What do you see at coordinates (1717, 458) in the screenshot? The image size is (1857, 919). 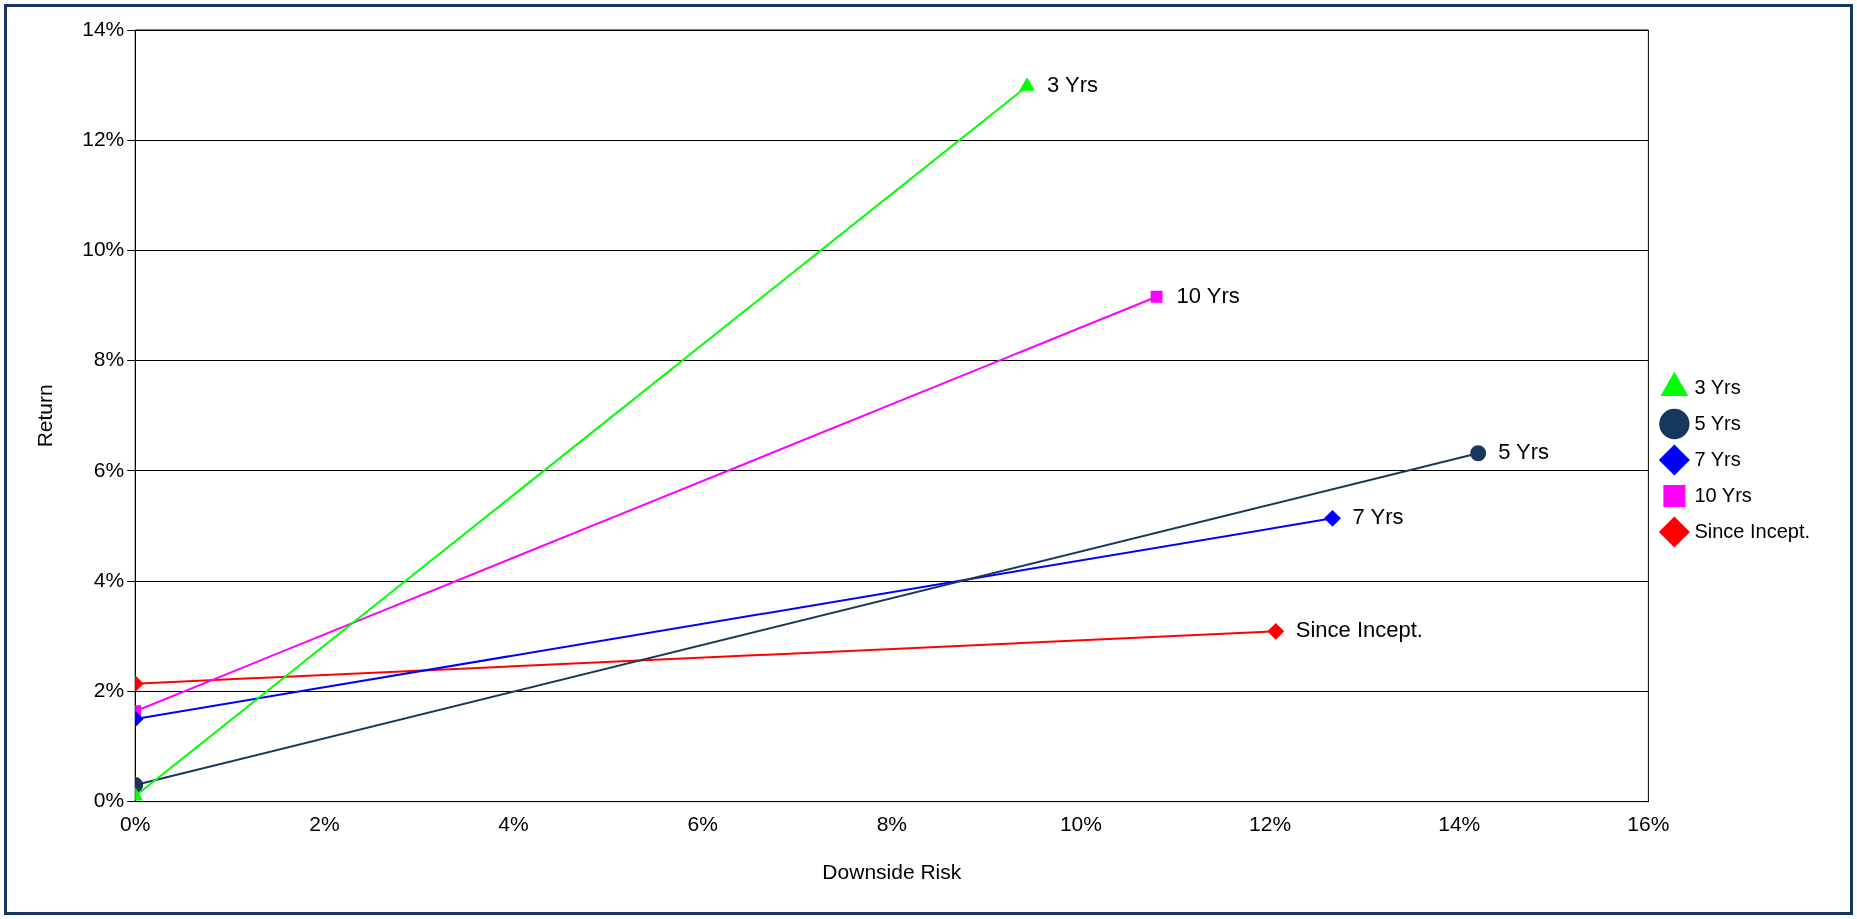 I see `legend-label: 7 Yrs` at bounding box center [1717, 458].